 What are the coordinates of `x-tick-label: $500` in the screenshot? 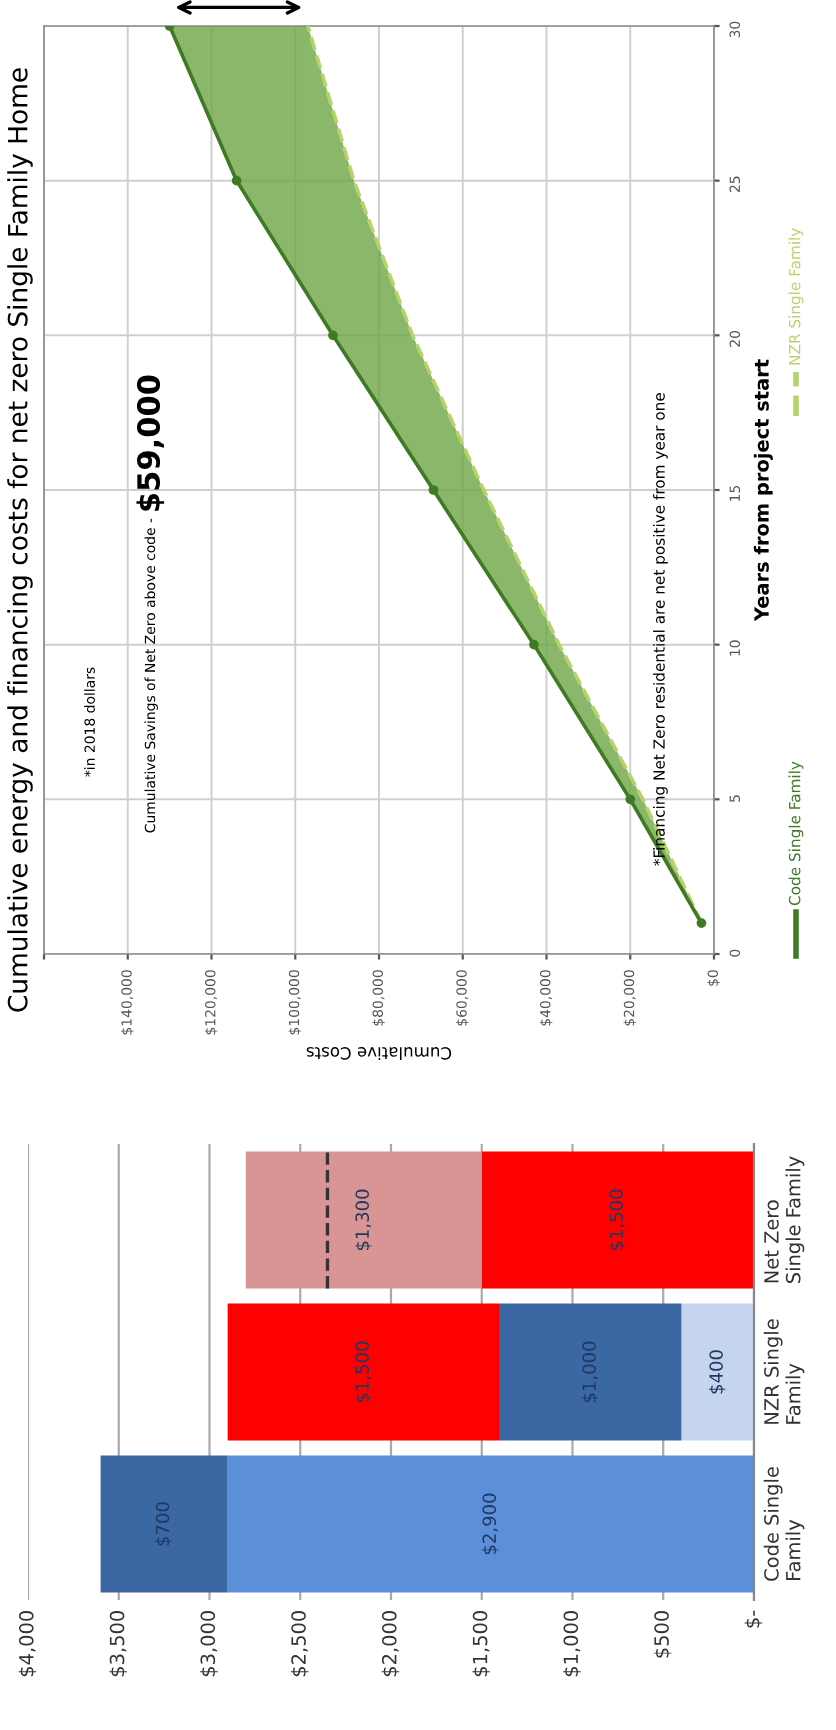 It's located at (662, 1634).